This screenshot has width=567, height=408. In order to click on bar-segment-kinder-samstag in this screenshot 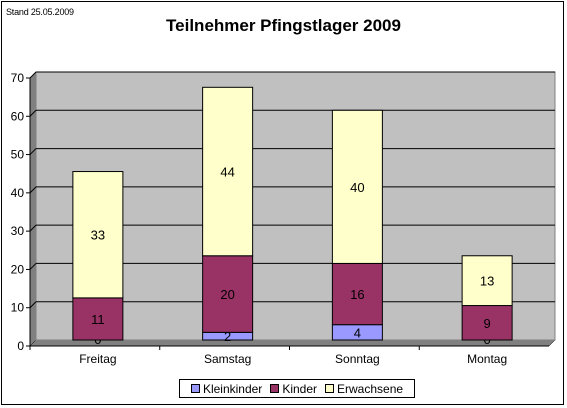, I will do `click(228, 294)`.